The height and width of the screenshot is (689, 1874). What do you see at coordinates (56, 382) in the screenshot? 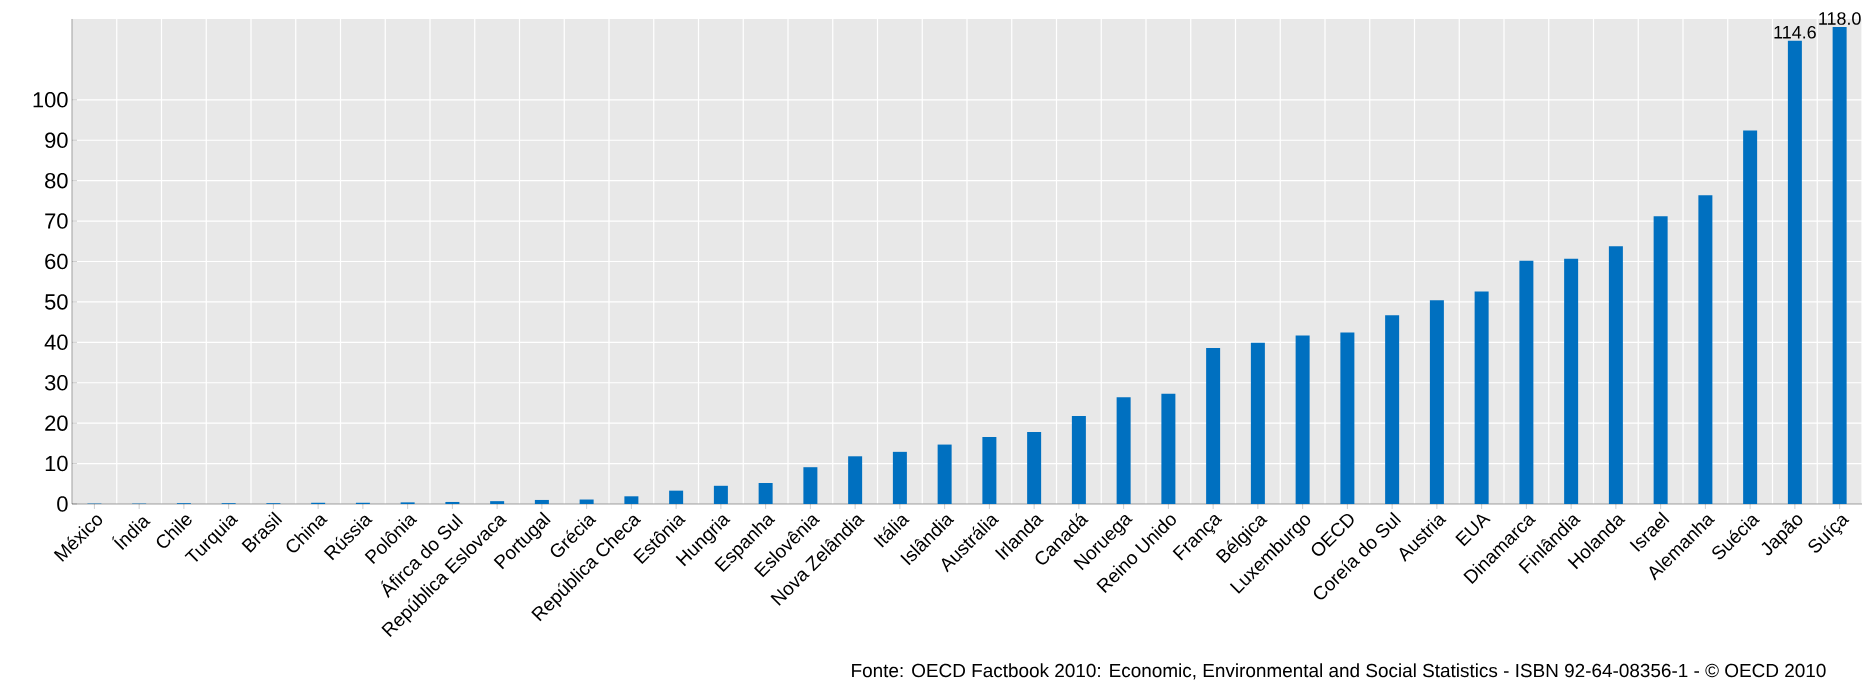
I see `y-tick-label: 30` at bounding box center [56, 382].